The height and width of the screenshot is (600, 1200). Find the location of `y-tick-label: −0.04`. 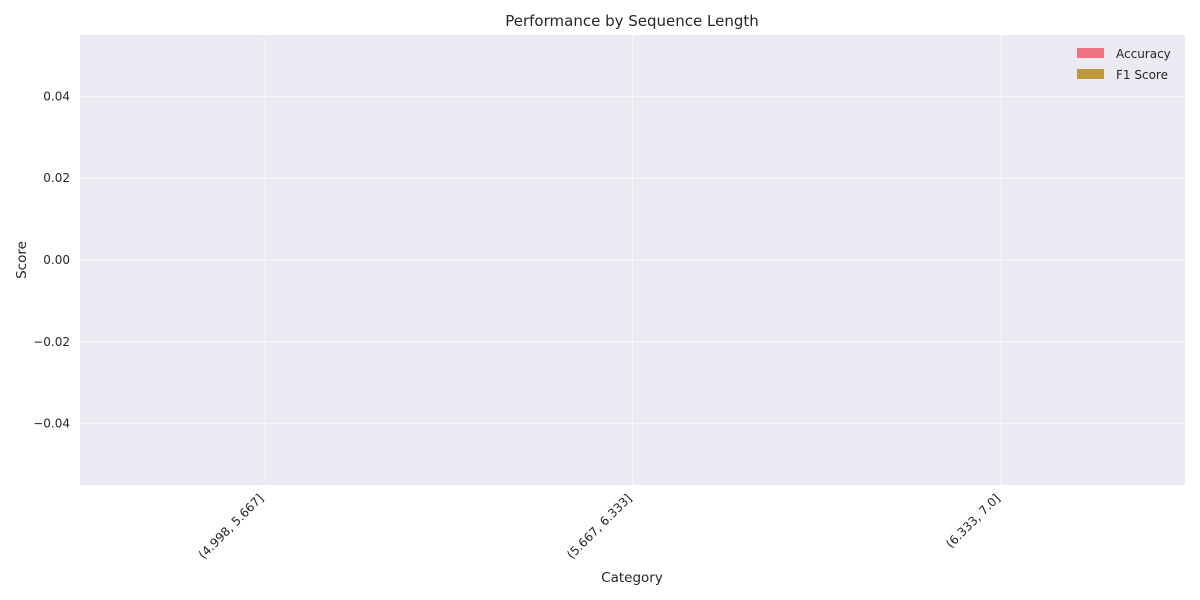

y-tick-label: −0.04 is located at coordinates (51, 424).